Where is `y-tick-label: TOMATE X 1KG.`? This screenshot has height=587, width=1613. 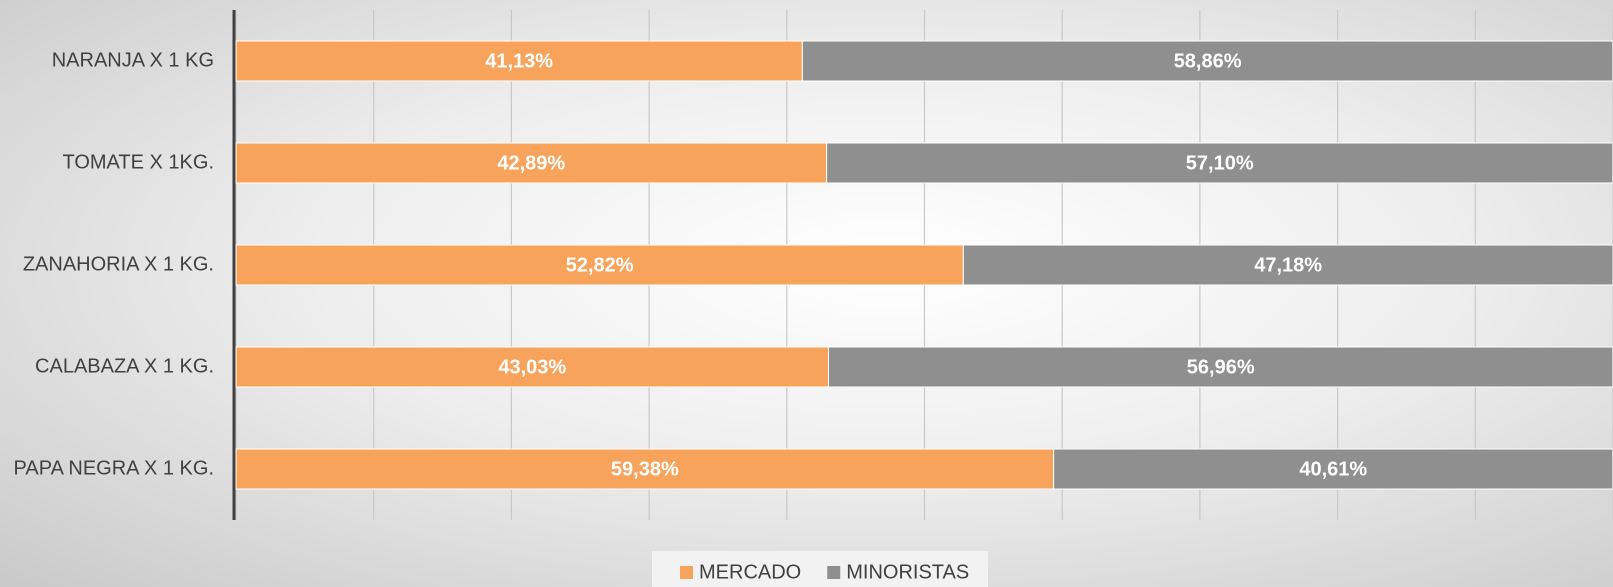
y-tick-label: TOMATE X 1KG. is located at coordinates (138, 162).